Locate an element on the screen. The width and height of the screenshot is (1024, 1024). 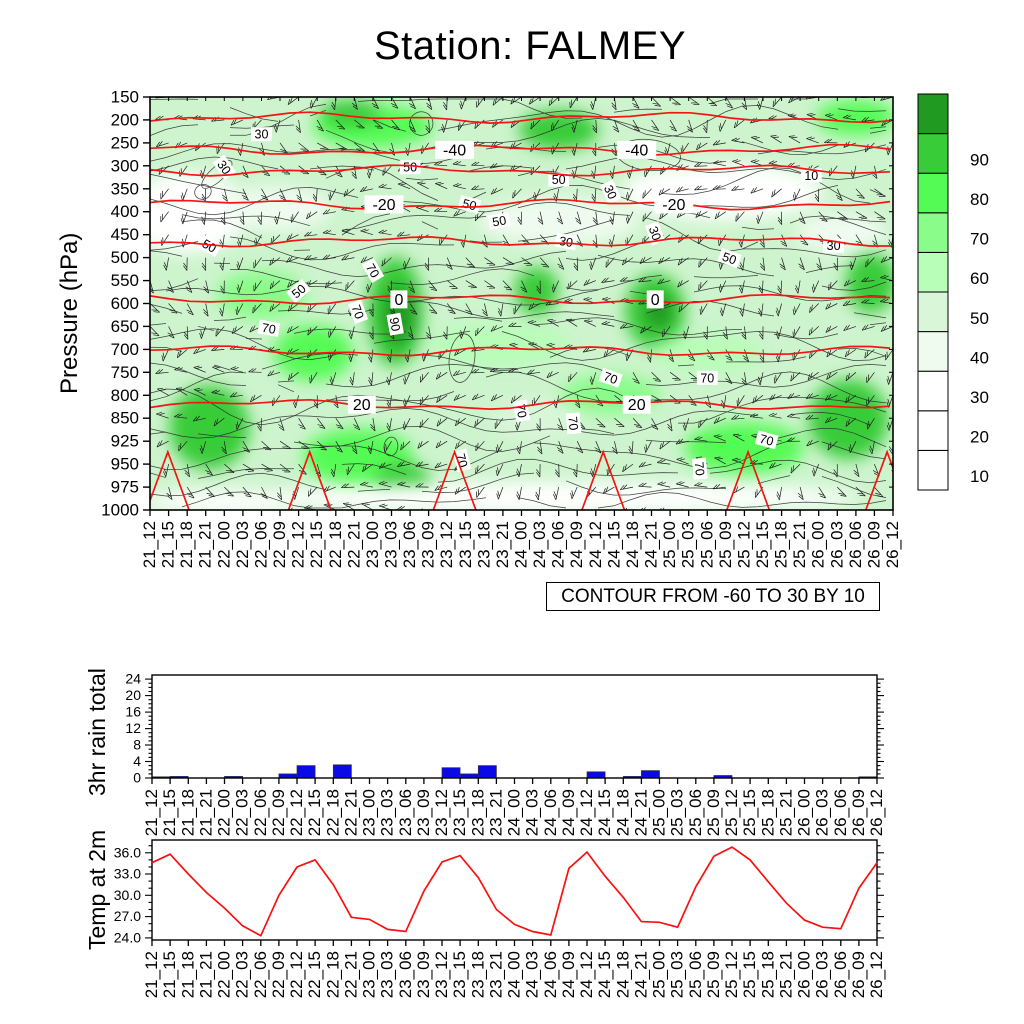
svg-text: 40 is located at coordinates (979, 357).